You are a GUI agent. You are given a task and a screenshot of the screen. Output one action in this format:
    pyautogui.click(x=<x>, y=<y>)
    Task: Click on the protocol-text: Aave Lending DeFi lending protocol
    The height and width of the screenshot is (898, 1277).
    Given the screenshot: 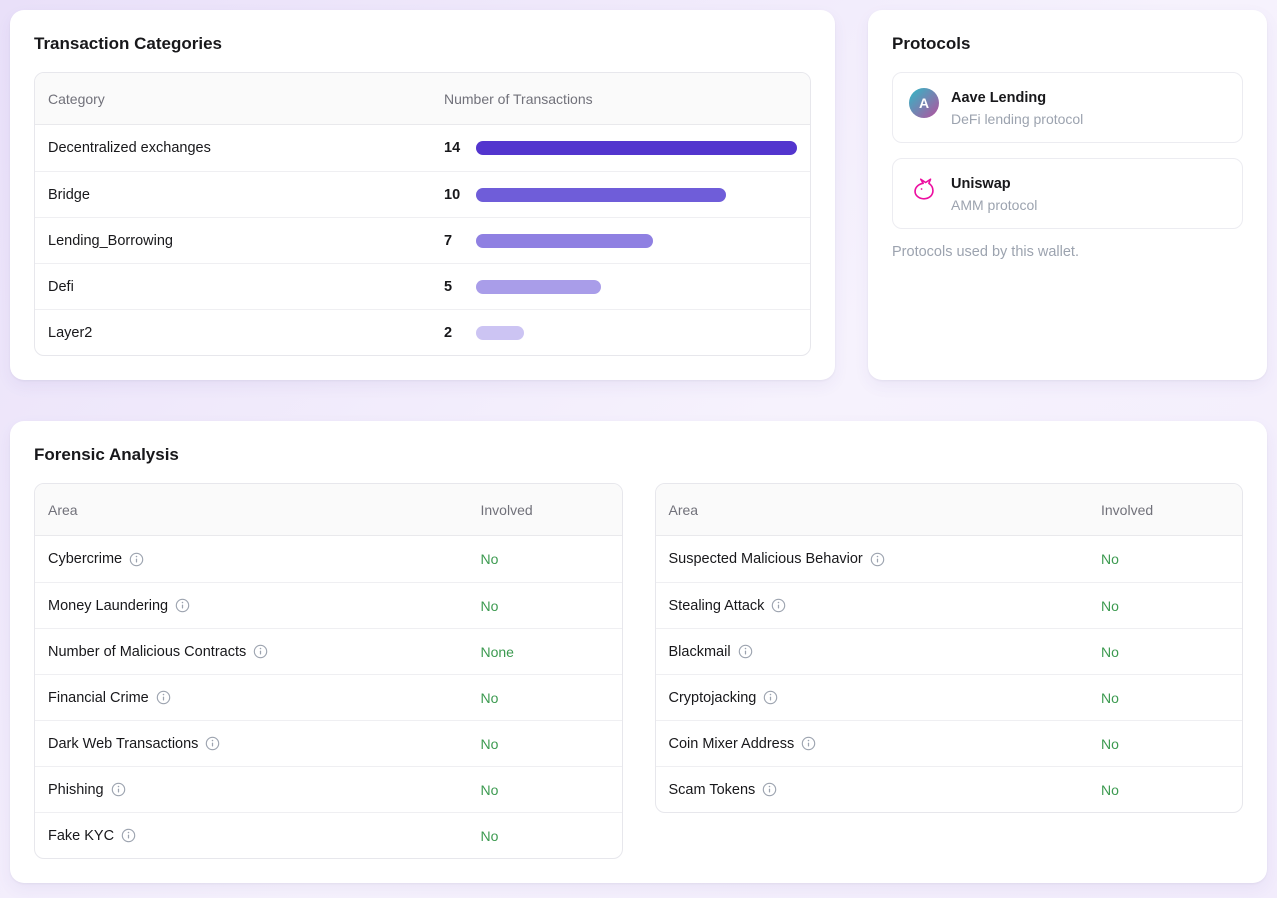 What is the action you would take?
    pyautogui.click(x=1017, y=107)
    